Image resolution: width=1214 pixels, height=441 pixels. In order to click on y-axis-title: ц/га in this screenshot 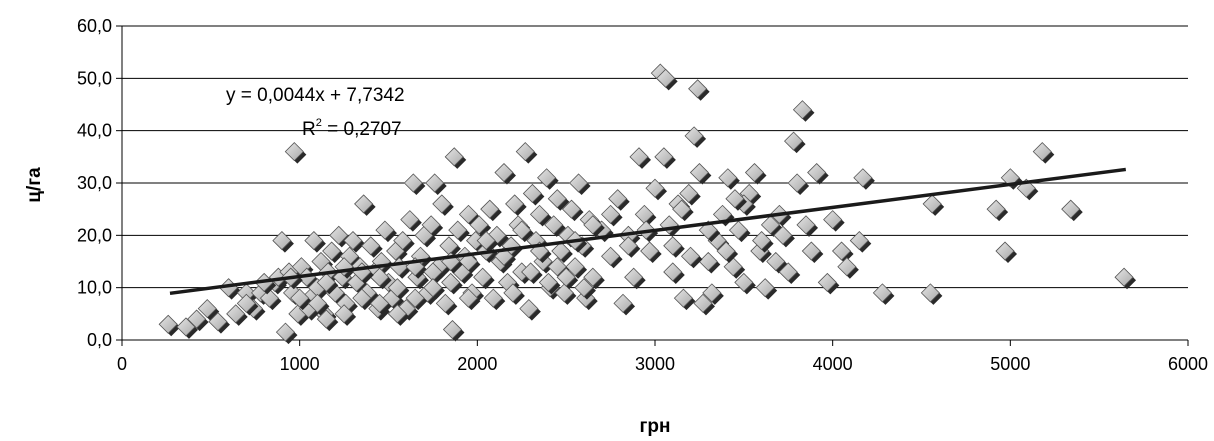, I will do `click(34, 185)`.